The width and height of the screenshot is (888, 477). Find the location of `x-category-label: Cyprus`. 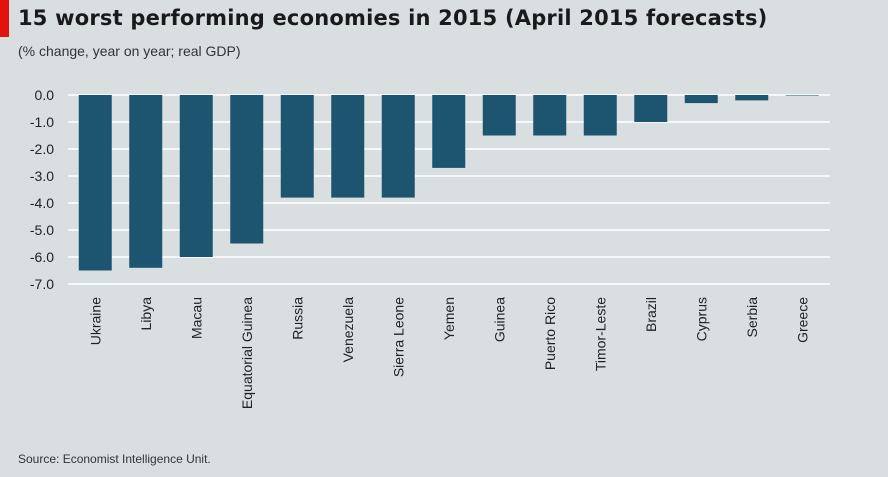

x-category-label: Cyprus is located at coordinates (701, 319).